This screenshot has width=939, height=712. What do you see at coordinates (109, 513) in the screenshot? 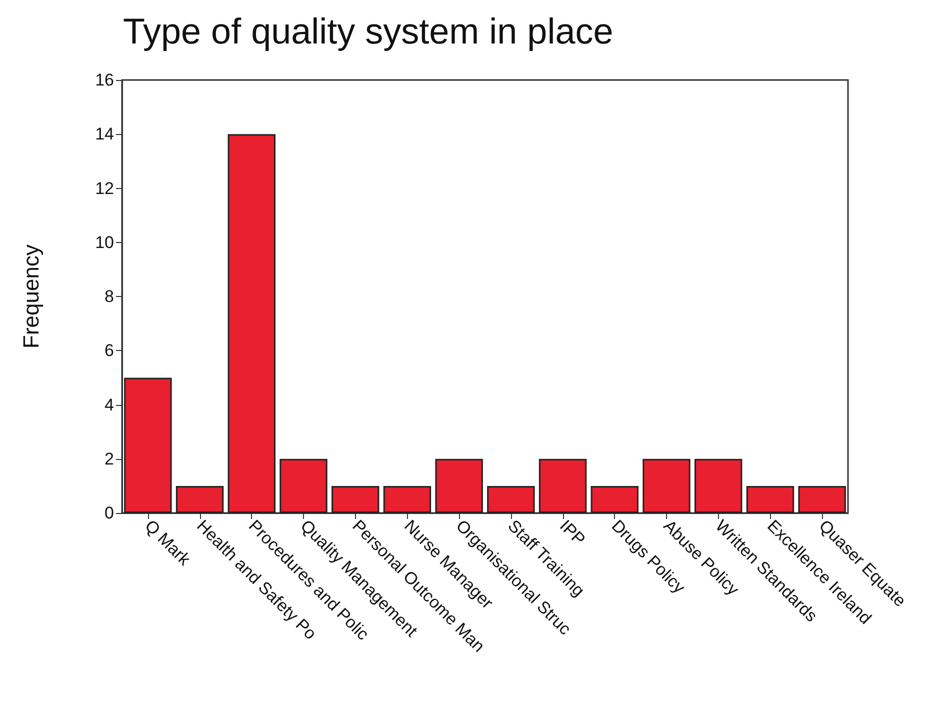
I see `y-tick-label: 0` at bounding box center [109, 513].